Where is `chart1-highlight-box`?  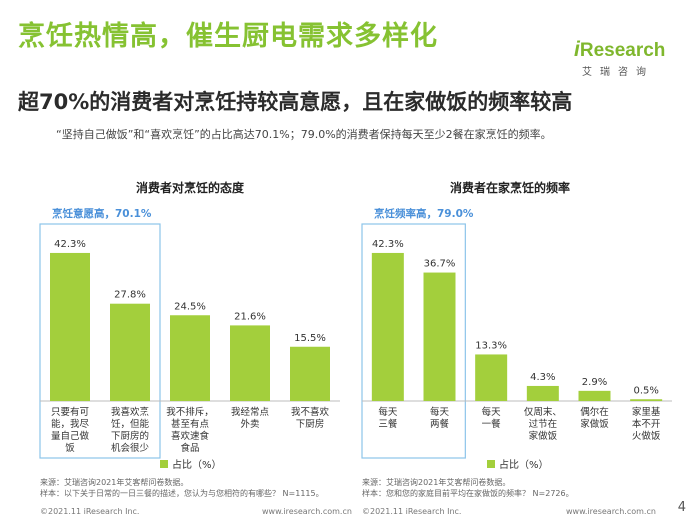
chart1-highlight-box is located at coordinates (100, 341).